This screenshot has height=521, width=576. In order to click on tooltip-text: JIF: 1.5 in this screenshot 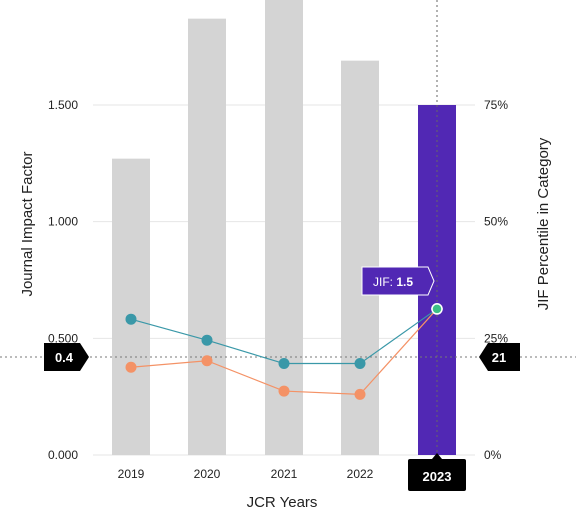, I will do `click(393, 282)`.